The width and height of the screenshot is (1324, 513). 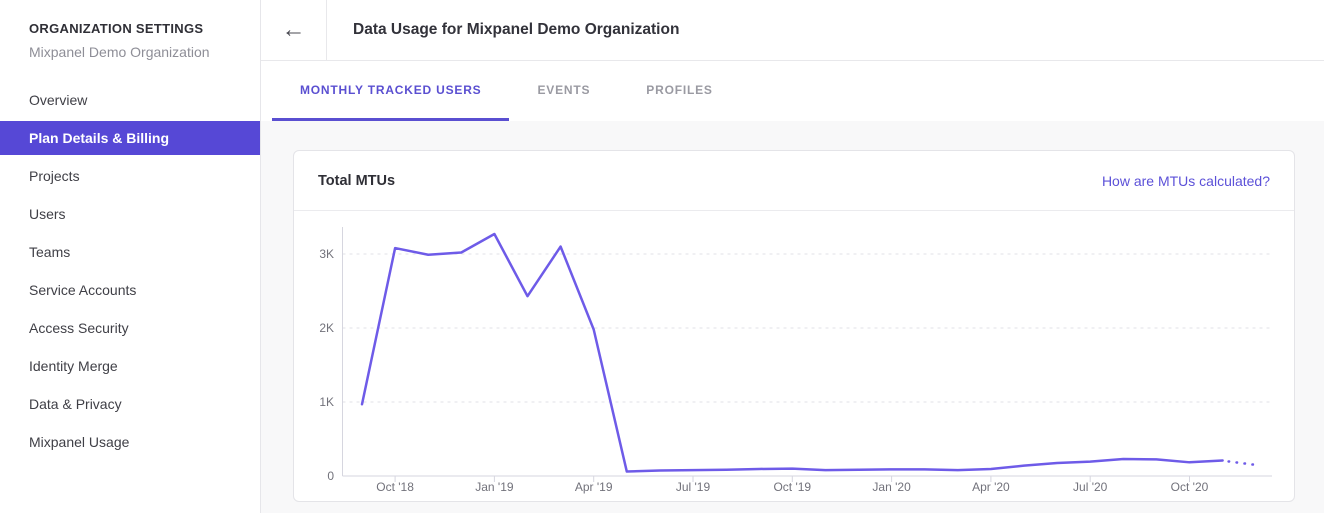 I want to click on svg-text: Oct '19, so click(x=792, y=487).